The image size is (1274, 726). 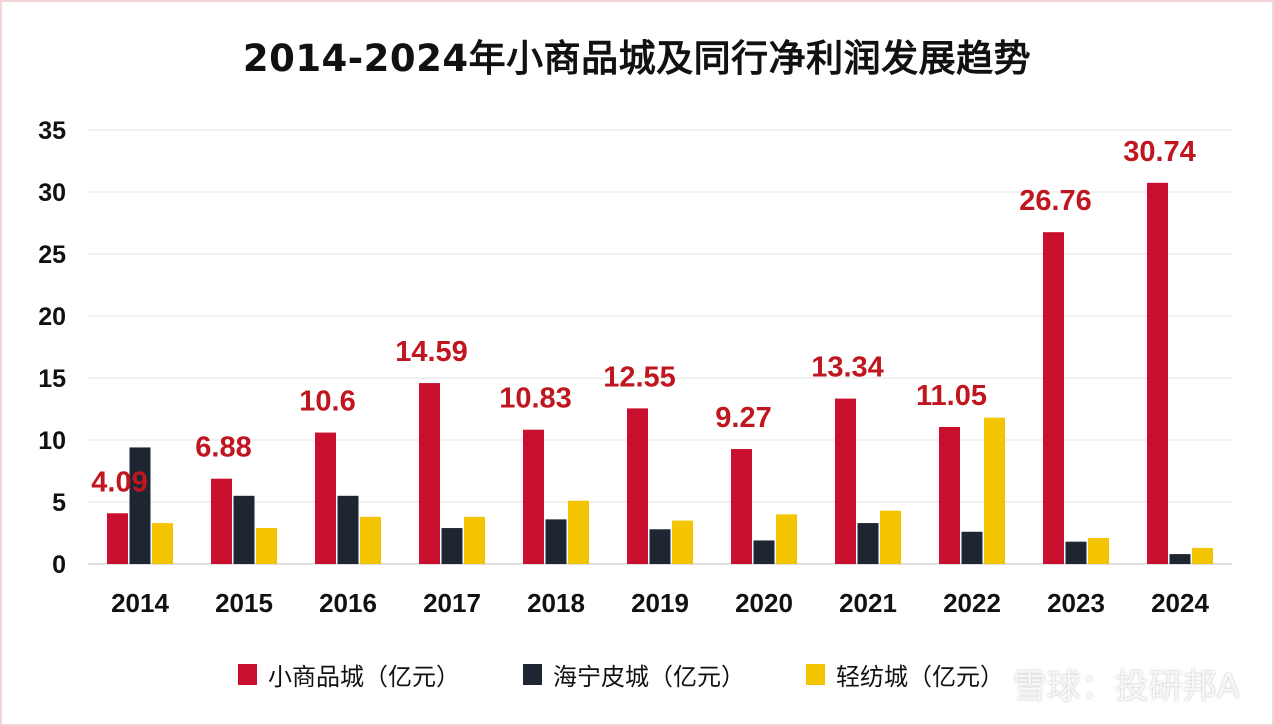 I want to click on legend-label: 海宁皮城（亿元）, so click(x=649, y=677).